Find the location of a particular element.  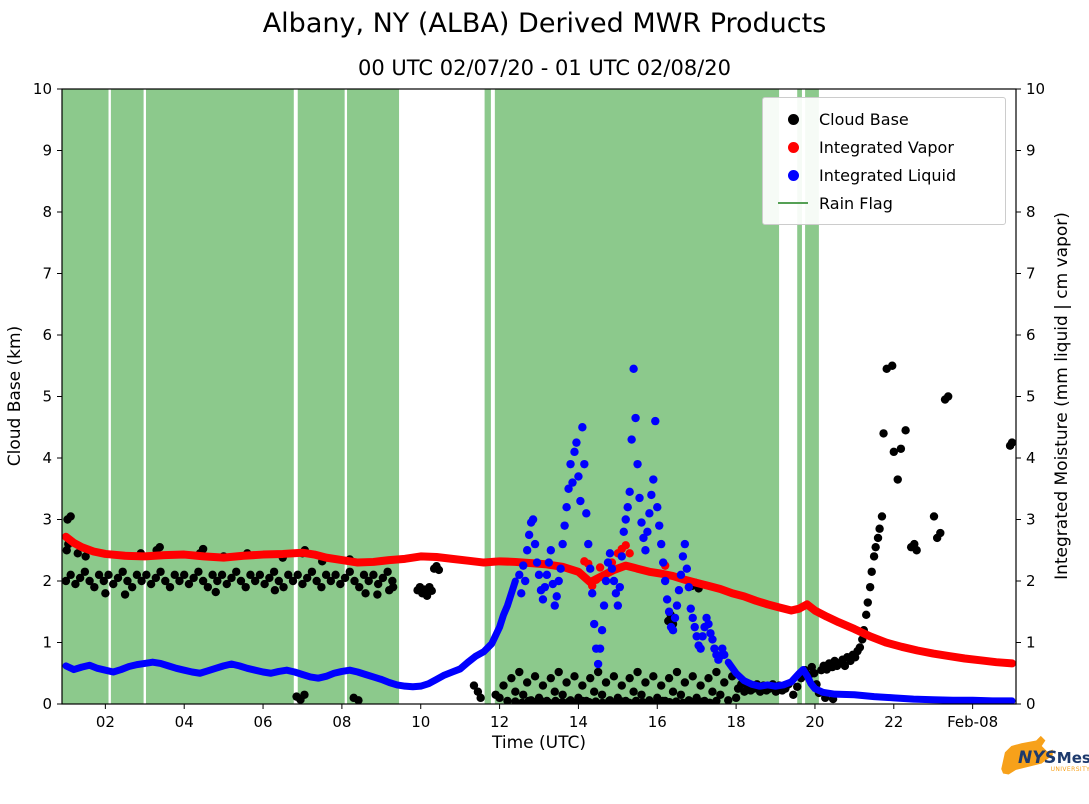

y-tick-label-right: 10 is located at coordinates (1035, 89).